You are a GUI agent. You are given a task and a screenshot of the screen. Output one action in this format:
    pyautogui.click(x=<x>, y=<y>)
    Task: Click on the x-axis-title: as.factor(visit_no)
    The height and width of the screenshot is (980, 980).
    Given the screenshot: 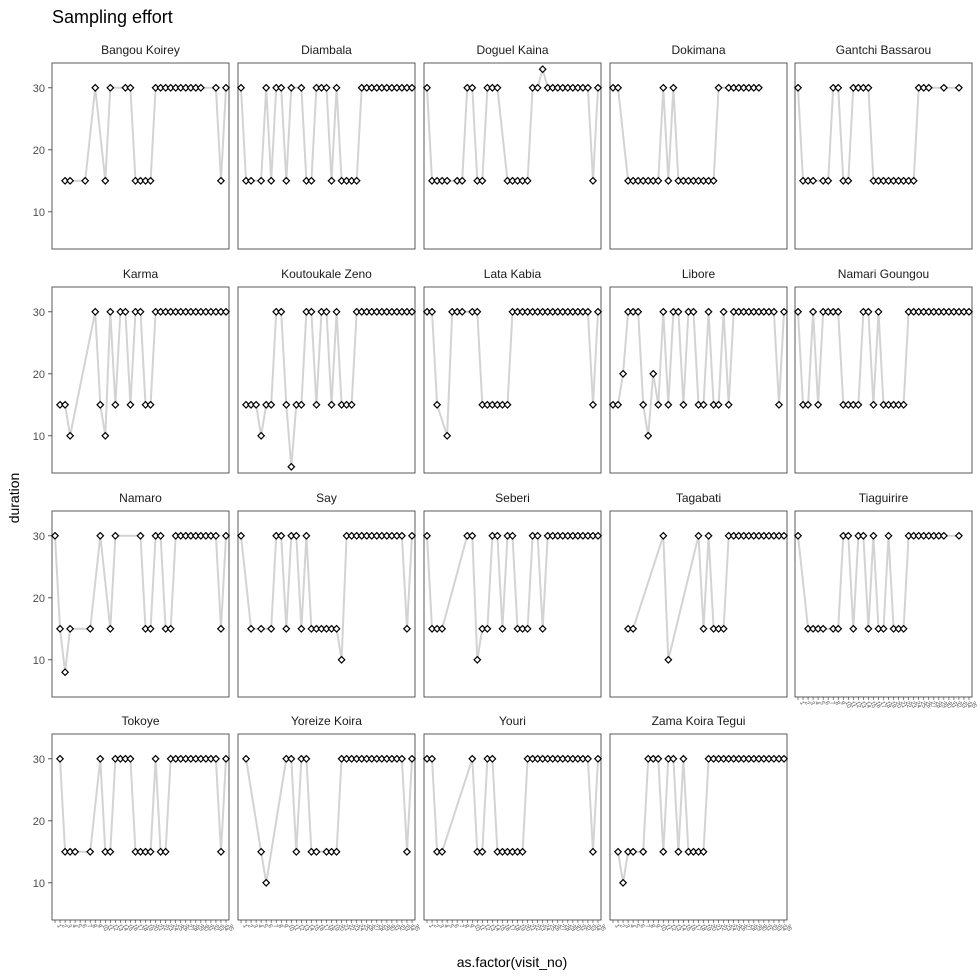 What is the action you would take?
    pyautogui.click(x=512, y=962)
    